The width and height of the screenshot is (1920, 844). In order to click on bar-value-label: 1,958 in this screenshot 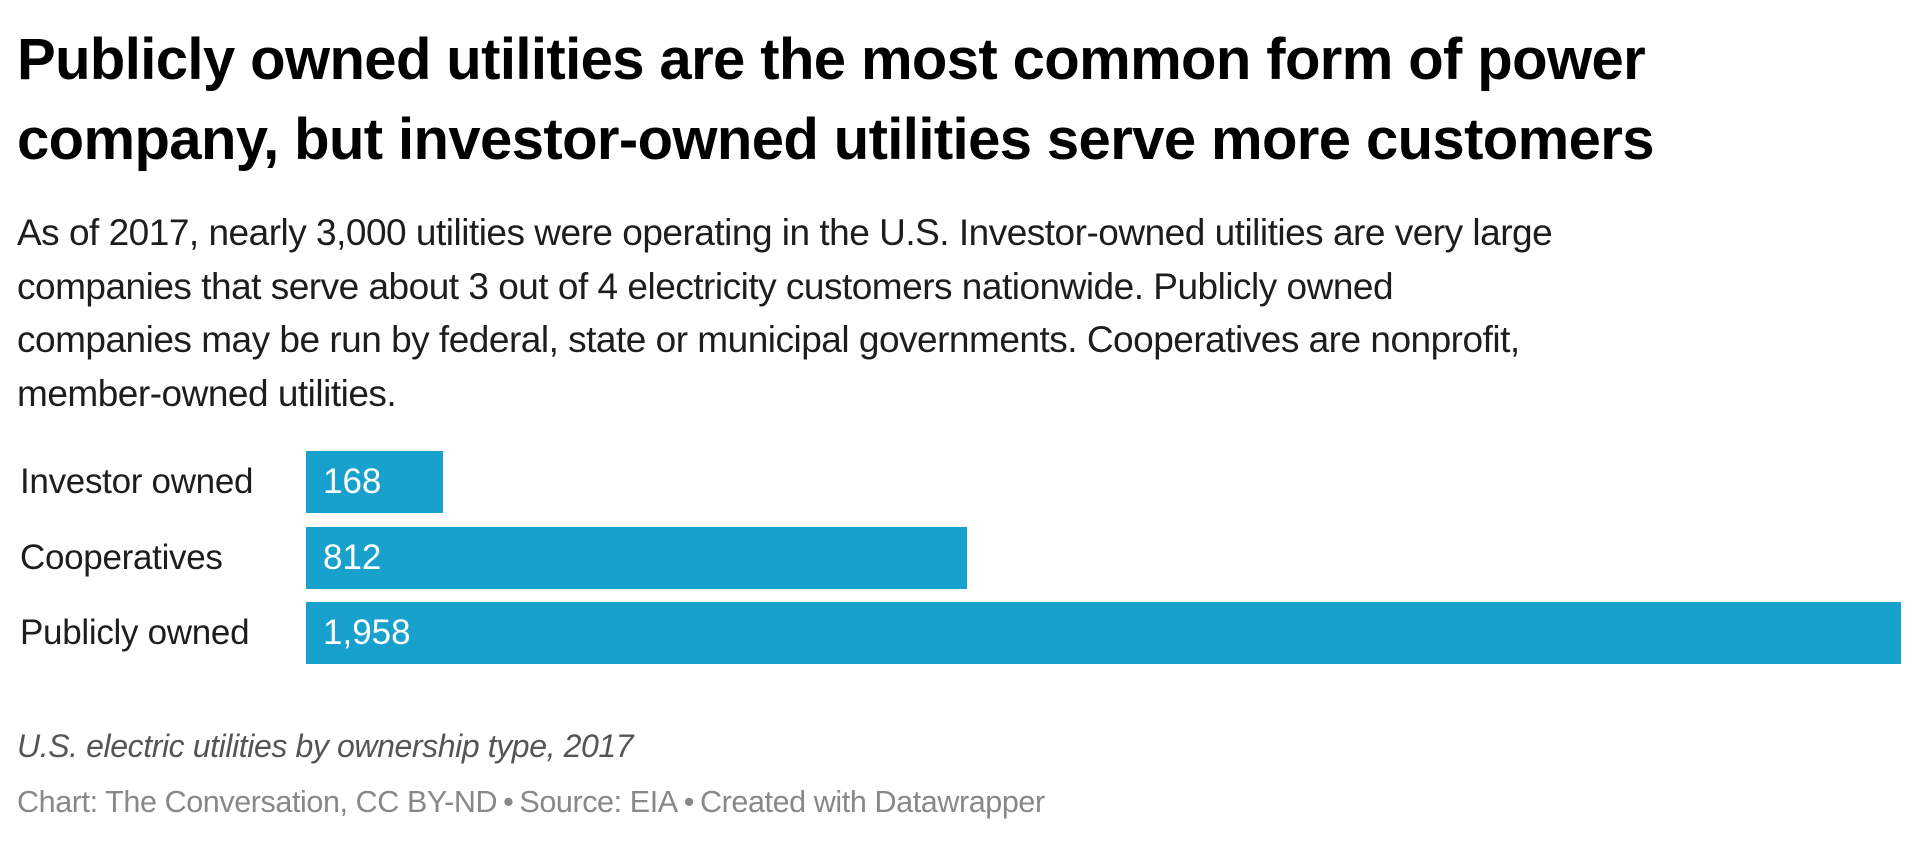, I will do `click(367, 632)`.